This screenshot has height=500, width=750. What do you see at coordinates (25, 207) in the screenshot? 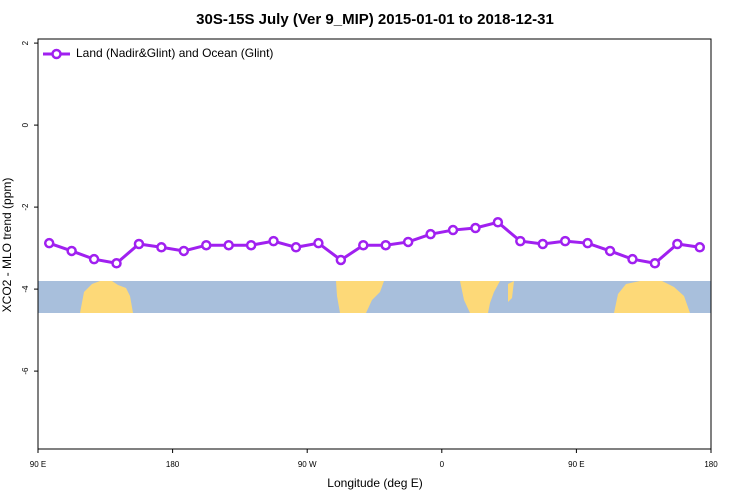
I see `y-tick-label: -2` at bounding box center [25, 207].